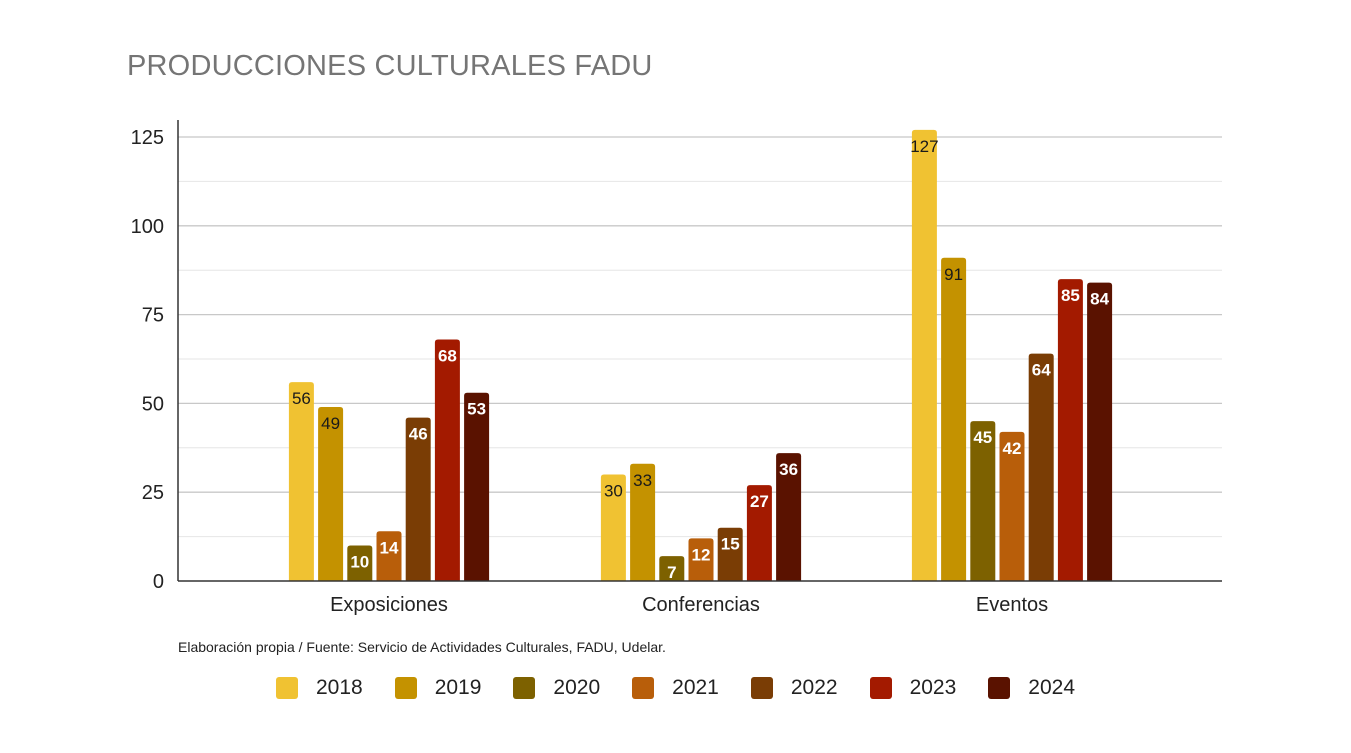 This screenshot has width=1351, height=753. I want to click on y-tick-label: 25, so click(153, 493).